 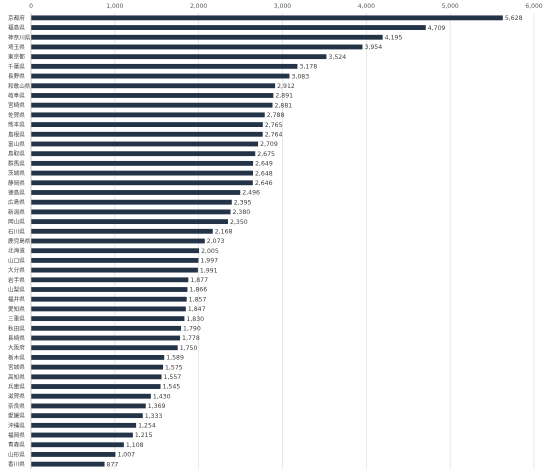 What do you see at coordinates (16, 328) in the screenshot?
I see `category-label: 秋田県` at bounding box center [16, 328].